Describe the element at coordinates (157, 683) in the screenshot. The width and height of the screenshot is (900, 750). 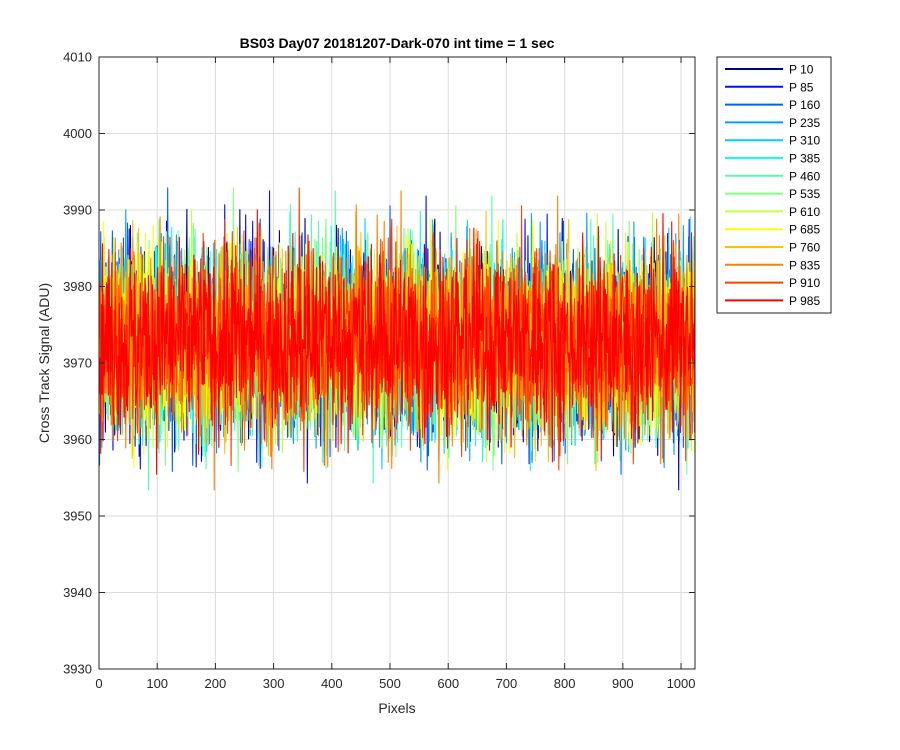
I see `x-tick-label: 100` at that location.